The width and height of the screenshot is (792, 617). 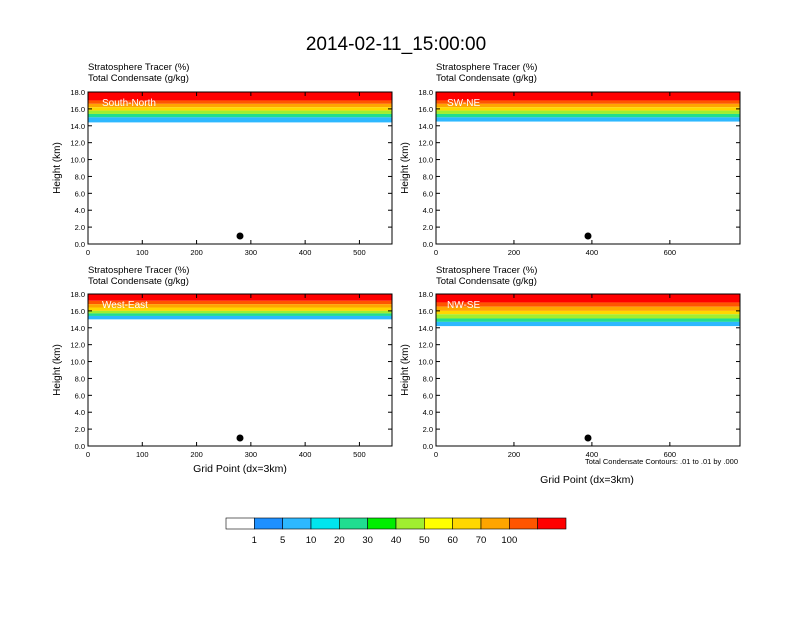 What do you see at coordinates (396, 540) in the screenshot?
I see `colorbar-label: 40` at bounding box center [396, 540].